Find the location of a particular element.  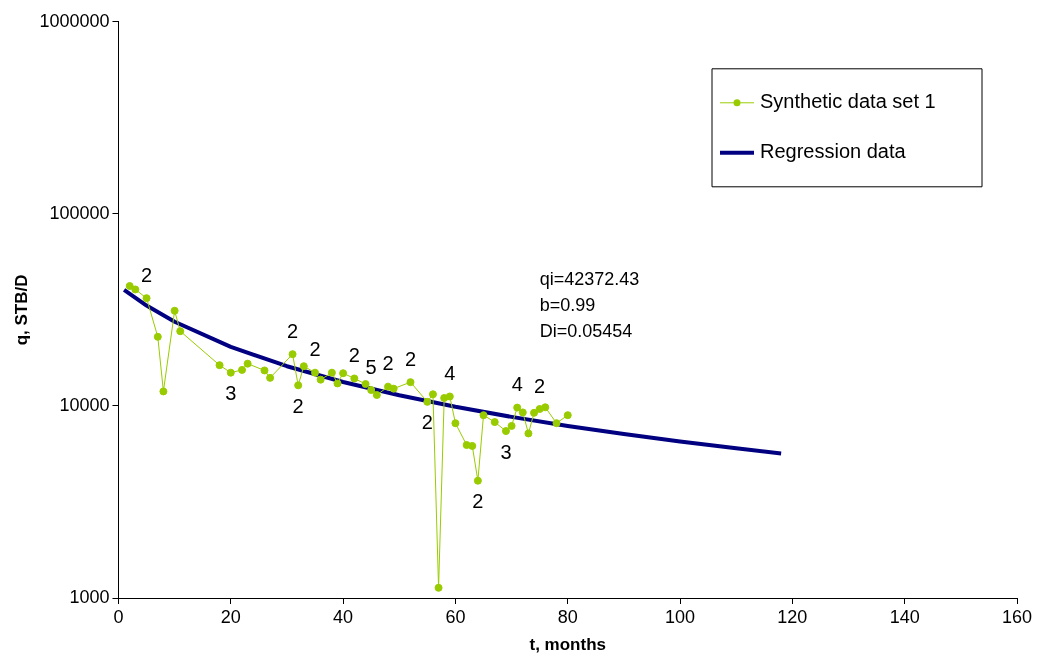

x-tick-label: 100 is located at coordinates (680, 616).